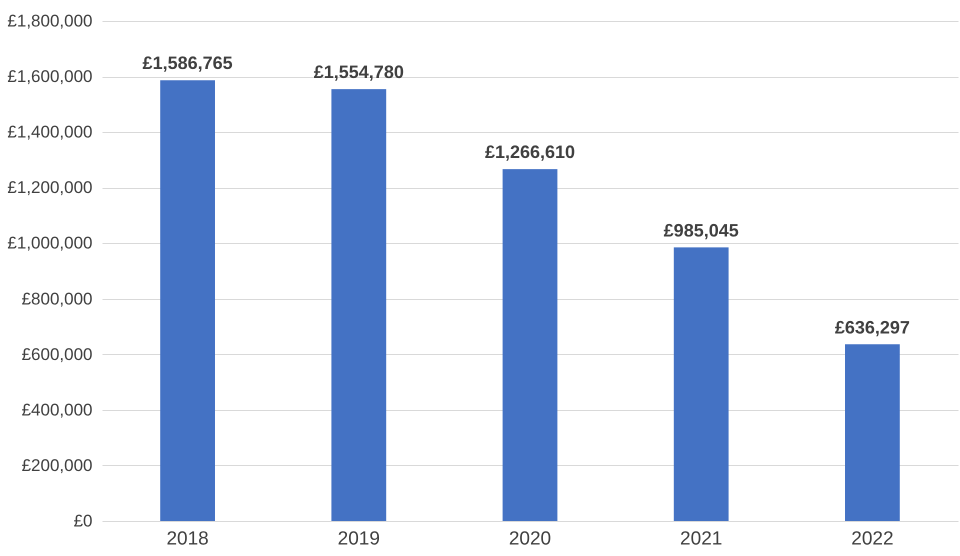 This screenshot has height=556, width=960. I want to click on y-tick-label: £1,000,000, so click(49, 243).